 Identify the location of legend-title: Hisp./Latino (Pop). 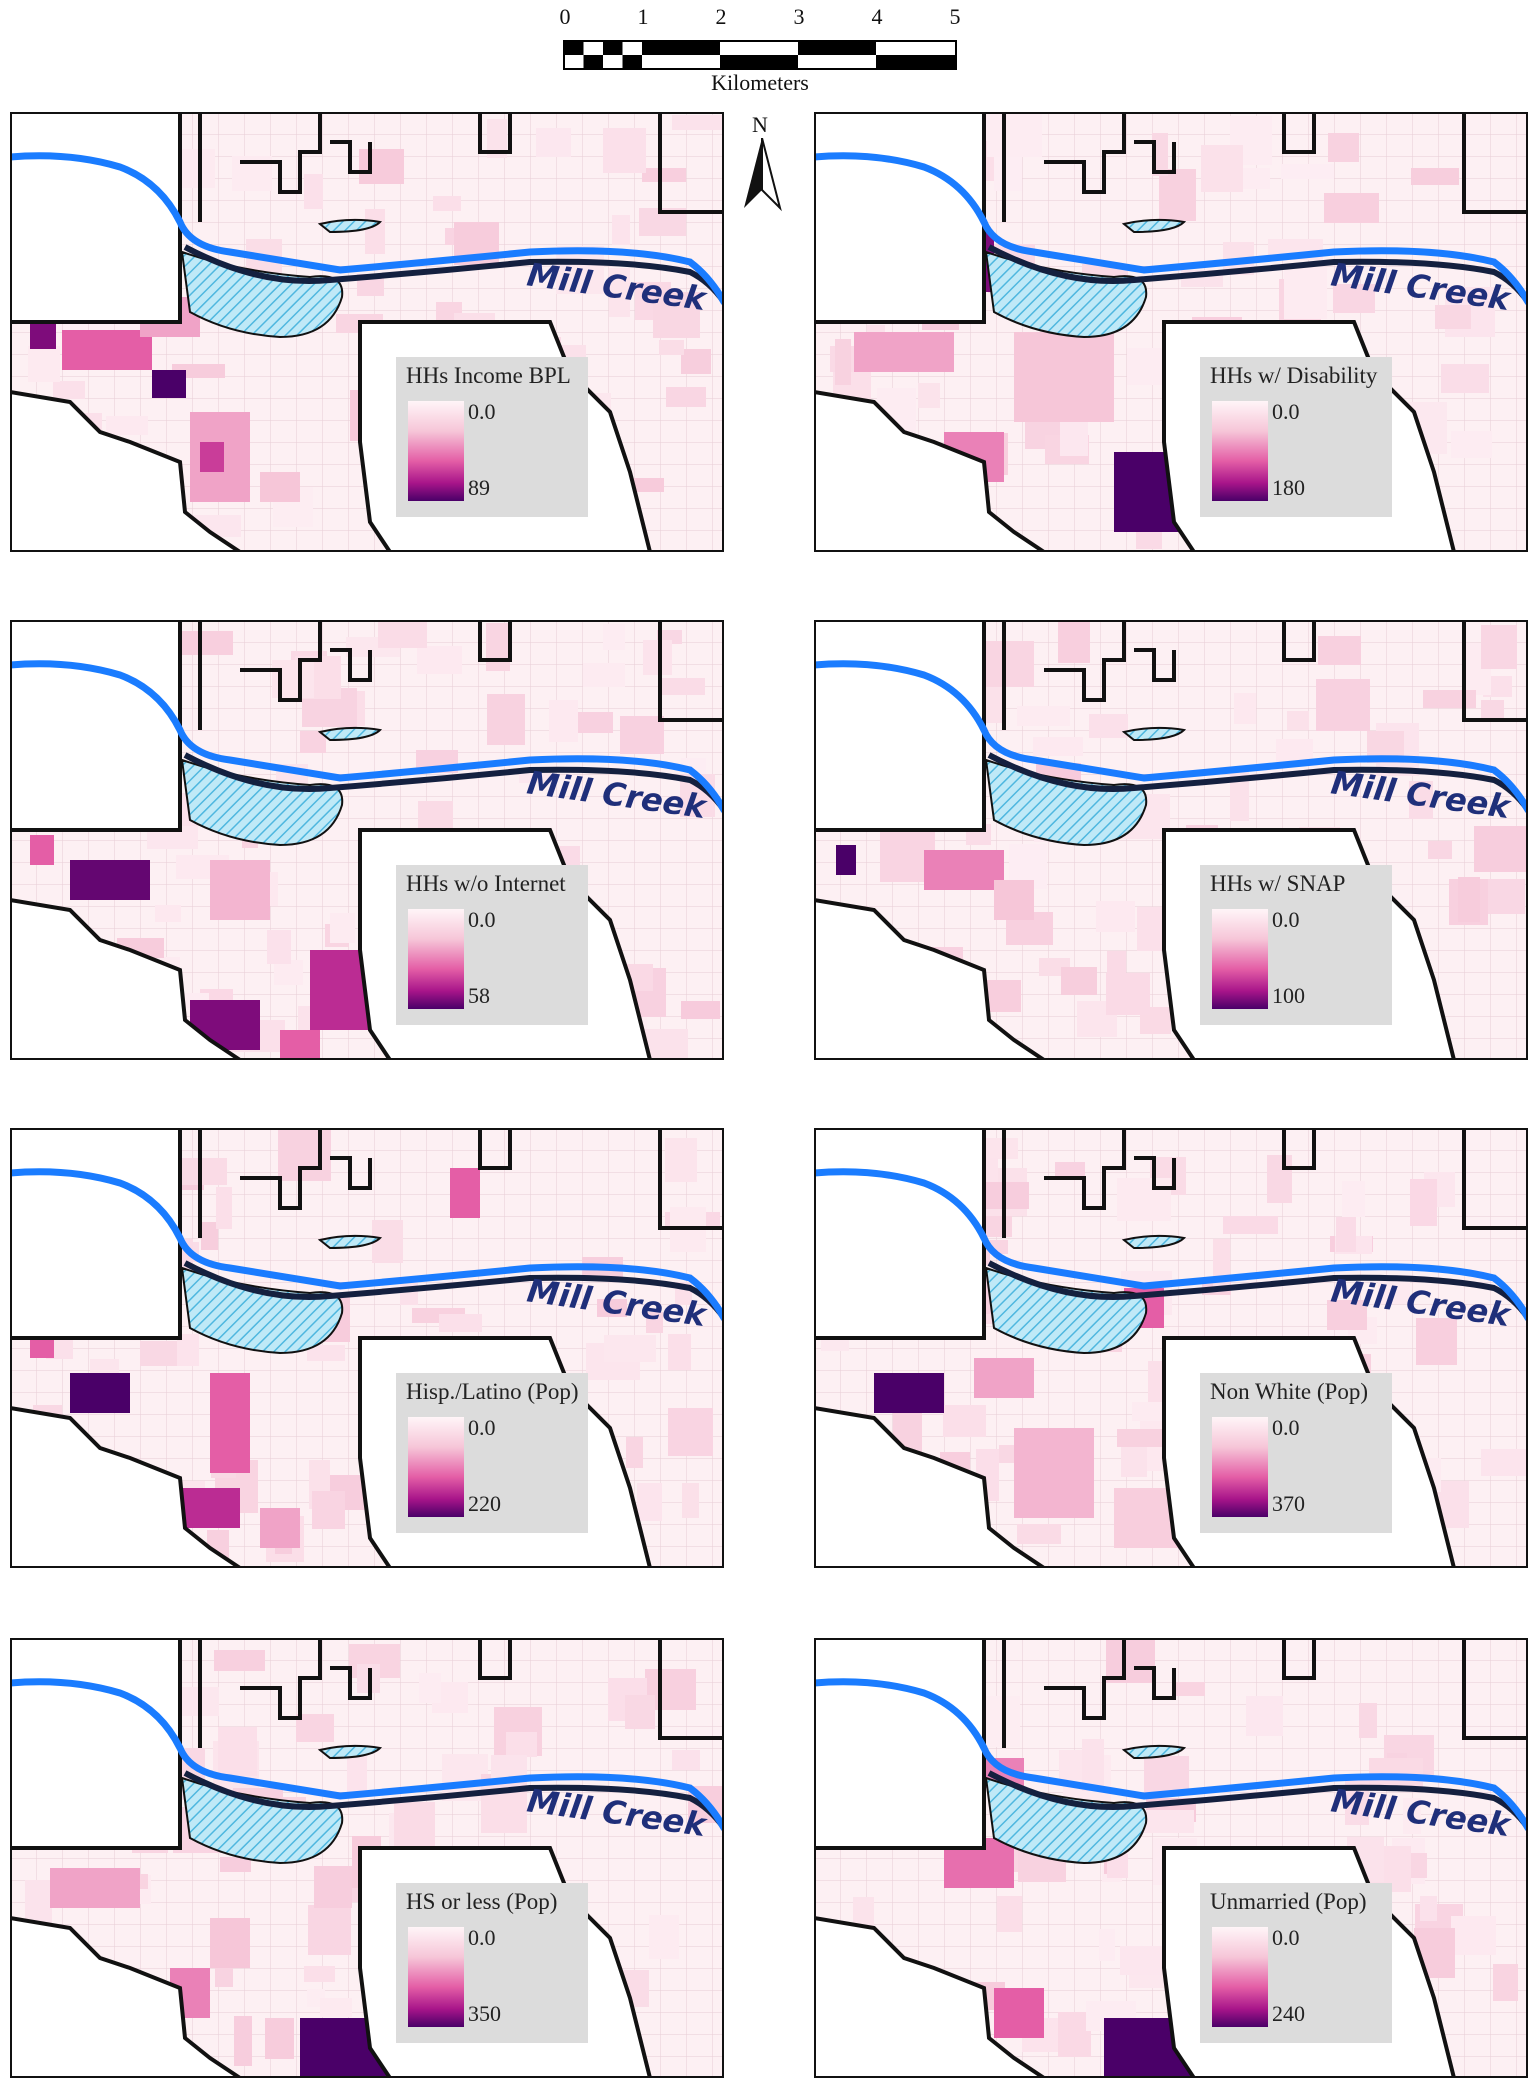
(492, 1391).